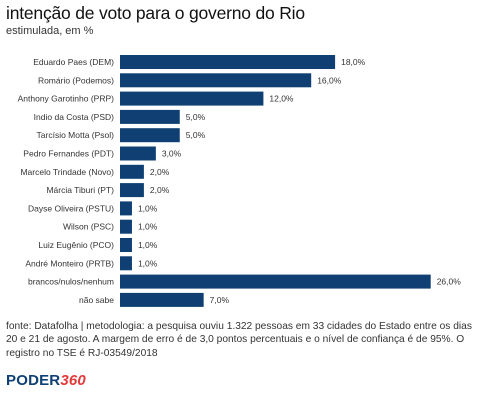 The height and width of the screenshot is (401, 488). I want to click on category-label: André Monteiro (PRTB), so click(69, 263).